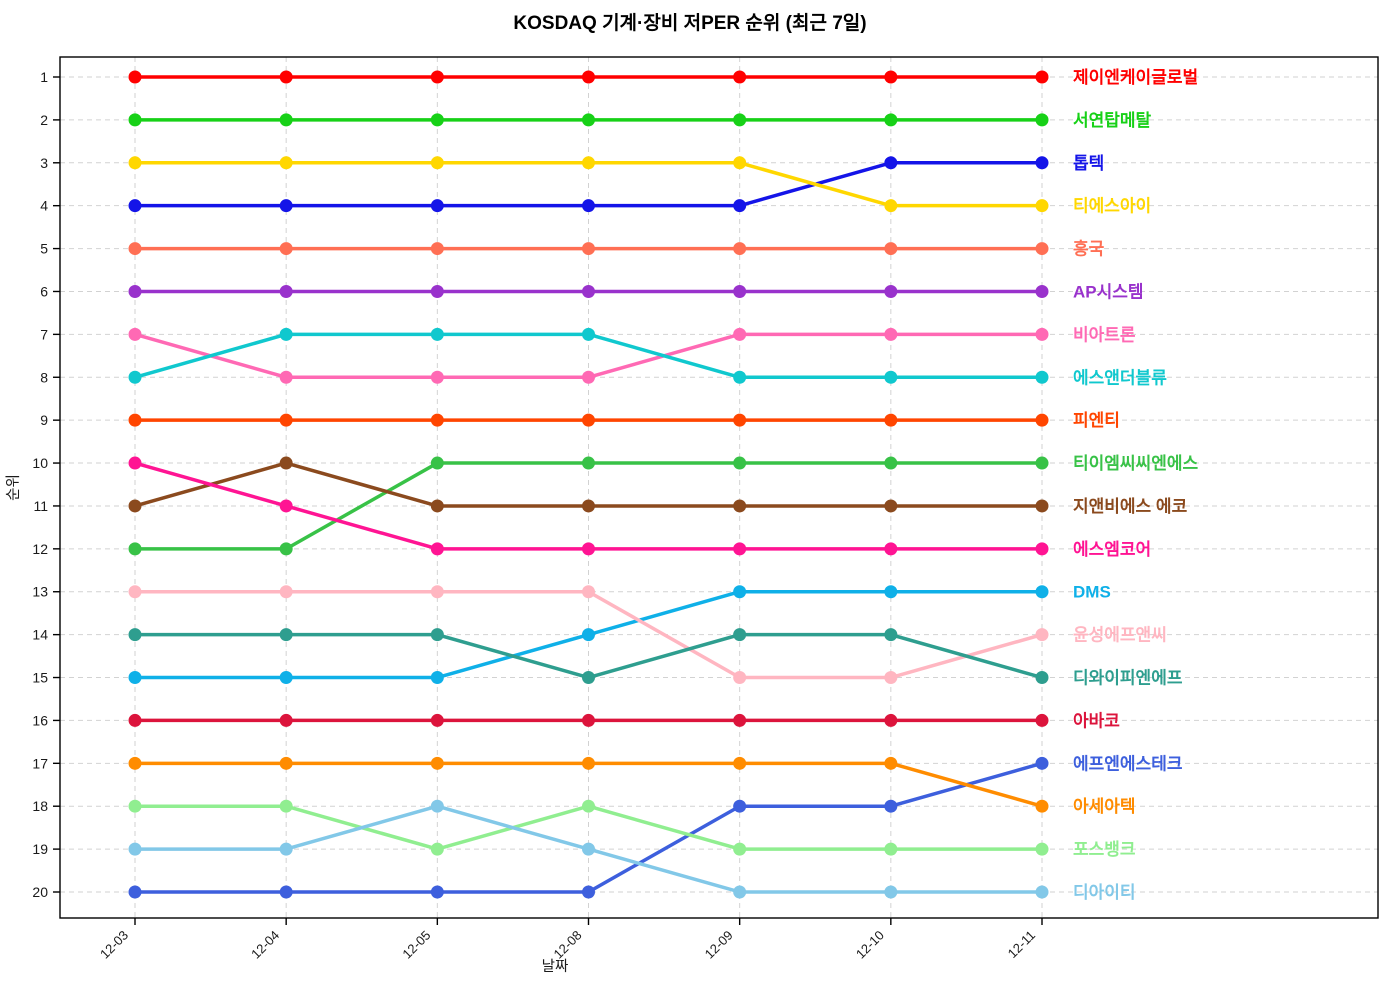 The width and height of the screenshot is (1389, 990). What do you see at coordinates (1112, 549) in the screenshot?
I see `series-label: 에스엠코어` at bounding box center [1112, 549].